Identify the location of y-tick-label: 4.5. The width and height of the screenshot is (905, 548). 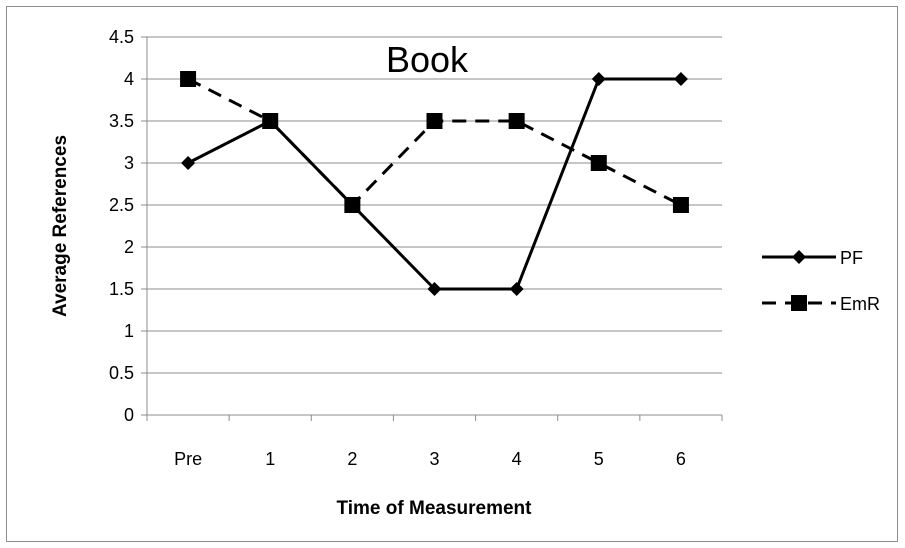
(121, 37).